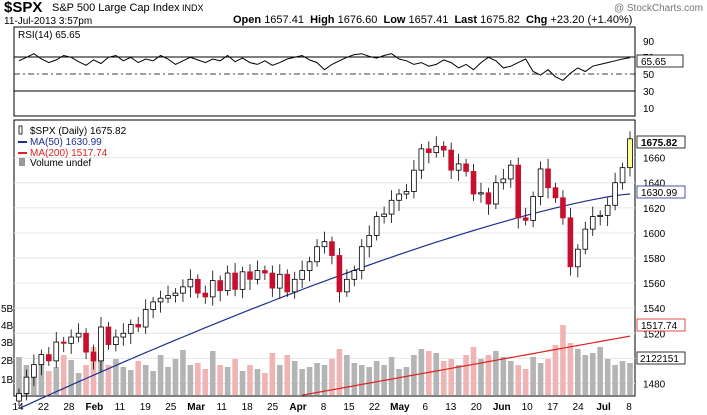 This screenshot has height=415, width=707. Describe the element at coordinates (649, 109) in the screenshot. I see `rsi-tick-10: 10` at that location.